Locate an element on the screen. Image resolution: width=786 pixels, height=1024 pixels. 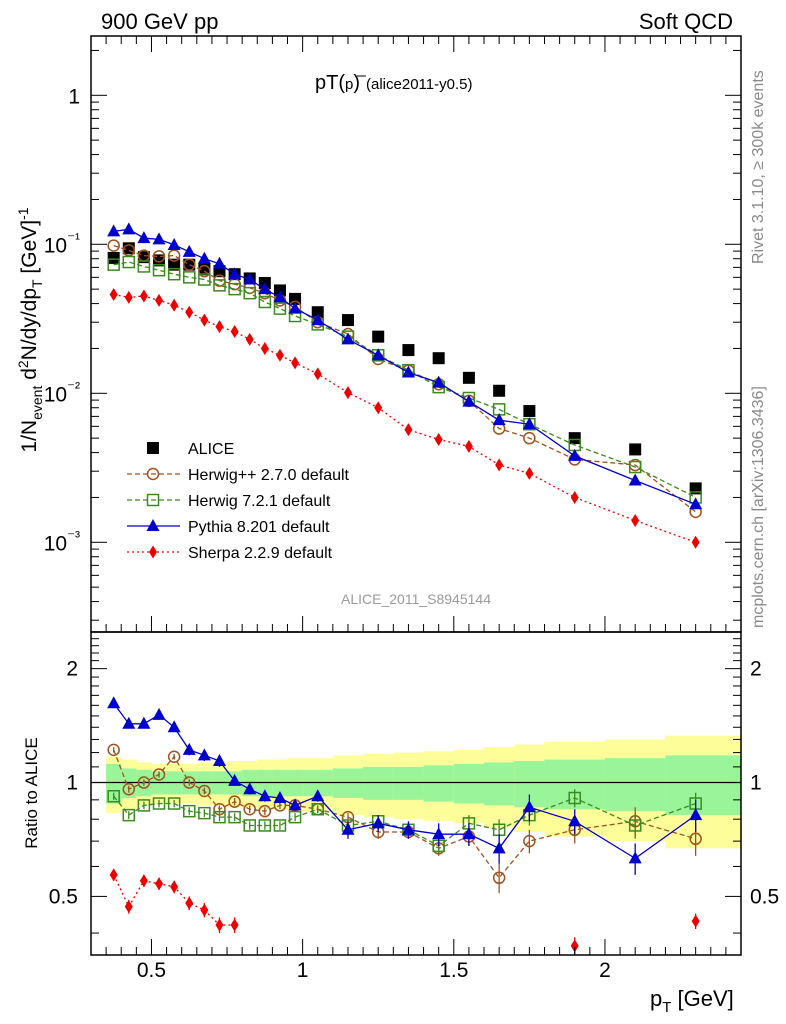
ratio-series-sherpa is located at coordinates (404, 911).